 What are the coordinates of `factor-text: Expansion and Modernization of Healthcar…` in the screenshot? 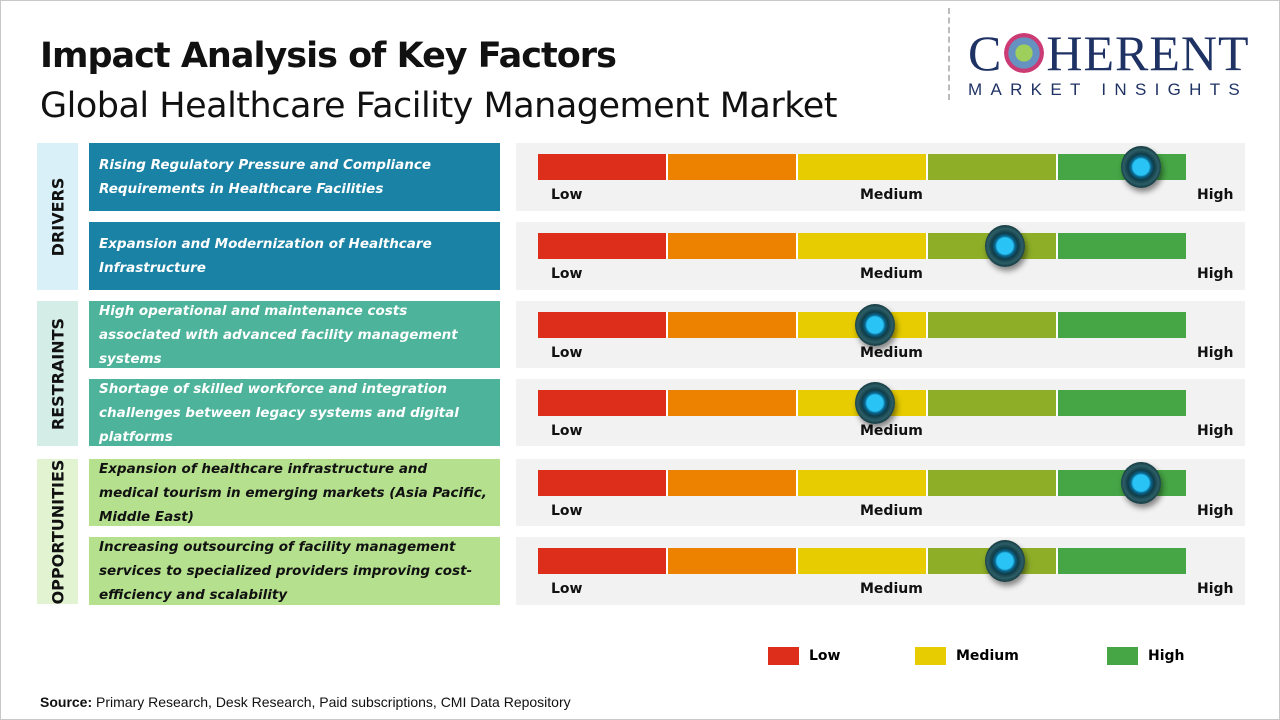 It's located at (294, 256).